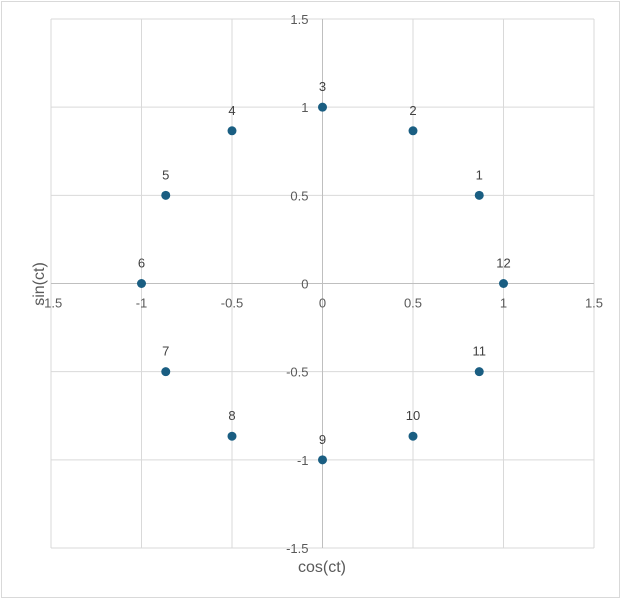  Describe the element at coordinates (165, 351) in the screenshot. I see `data-point-label: 7` at that location.